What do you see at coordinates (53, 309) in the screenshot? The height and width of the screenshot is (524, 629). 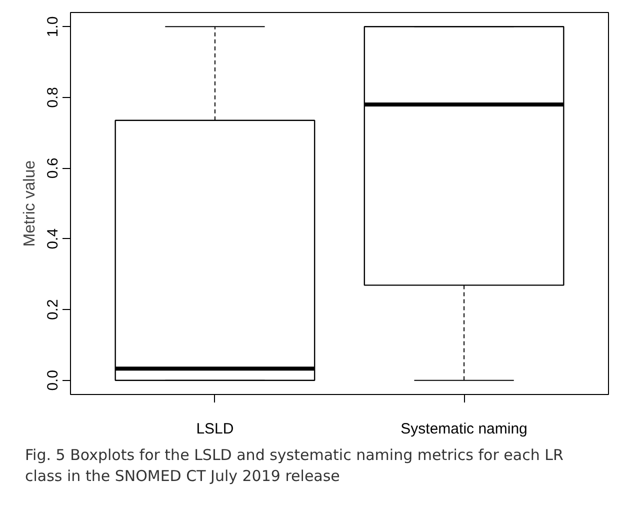 I see `y-tick-label: 0.2` at bounding box center [53, 309].